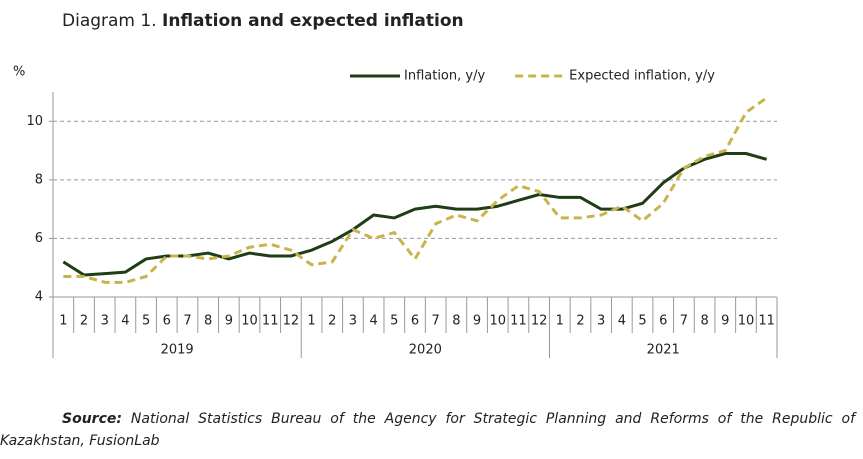 The width and height of the screenshot is (863, 459). I want to click on legend-label: Inflation, y/y, so click(444, 76).